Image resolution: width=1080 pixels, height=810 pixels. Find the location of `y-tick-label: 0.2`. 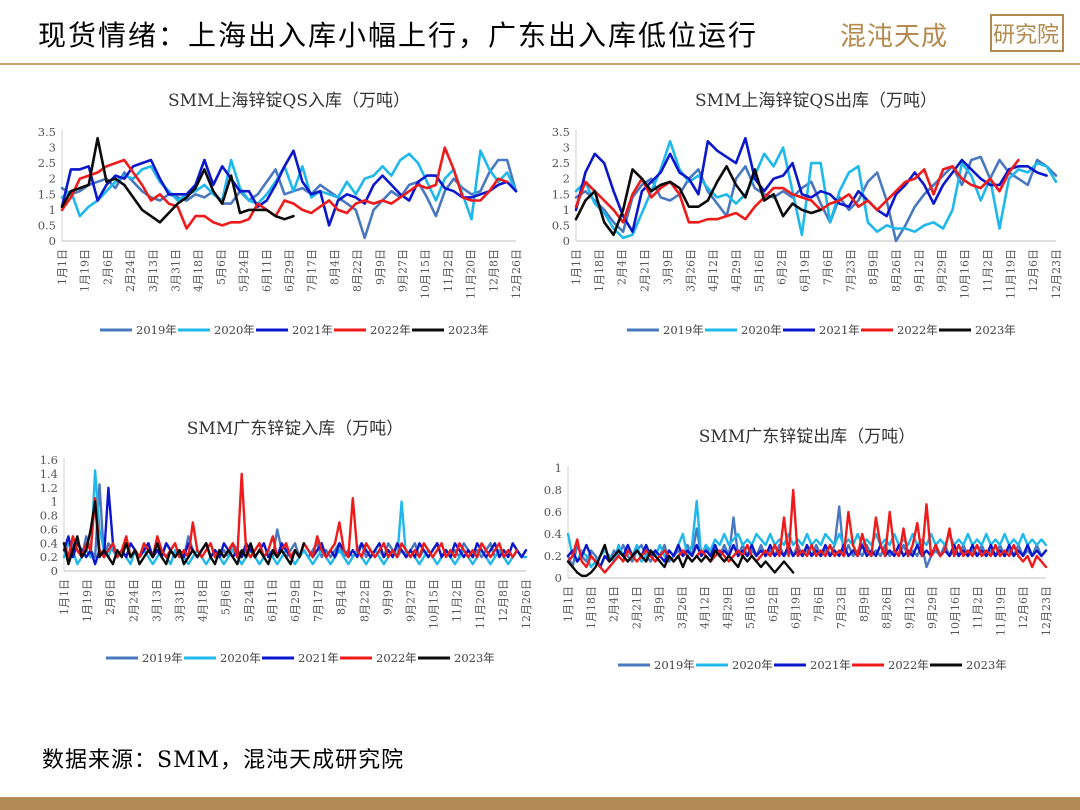

y-tick-label: 0.2 is located at coordinates (49, 557).